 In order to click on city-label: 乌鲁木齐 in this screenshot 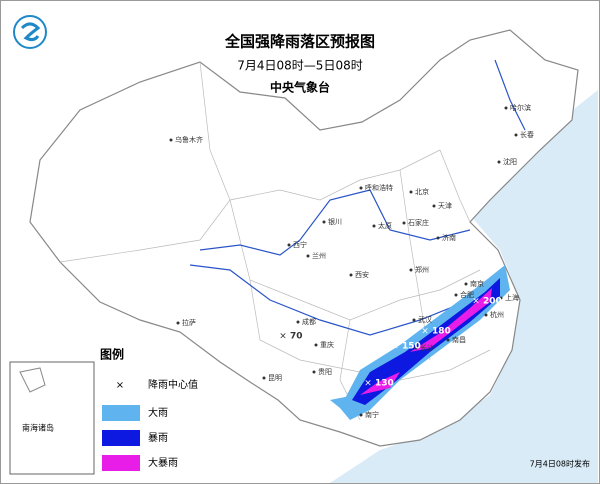, I will do `click(189, 139)`.